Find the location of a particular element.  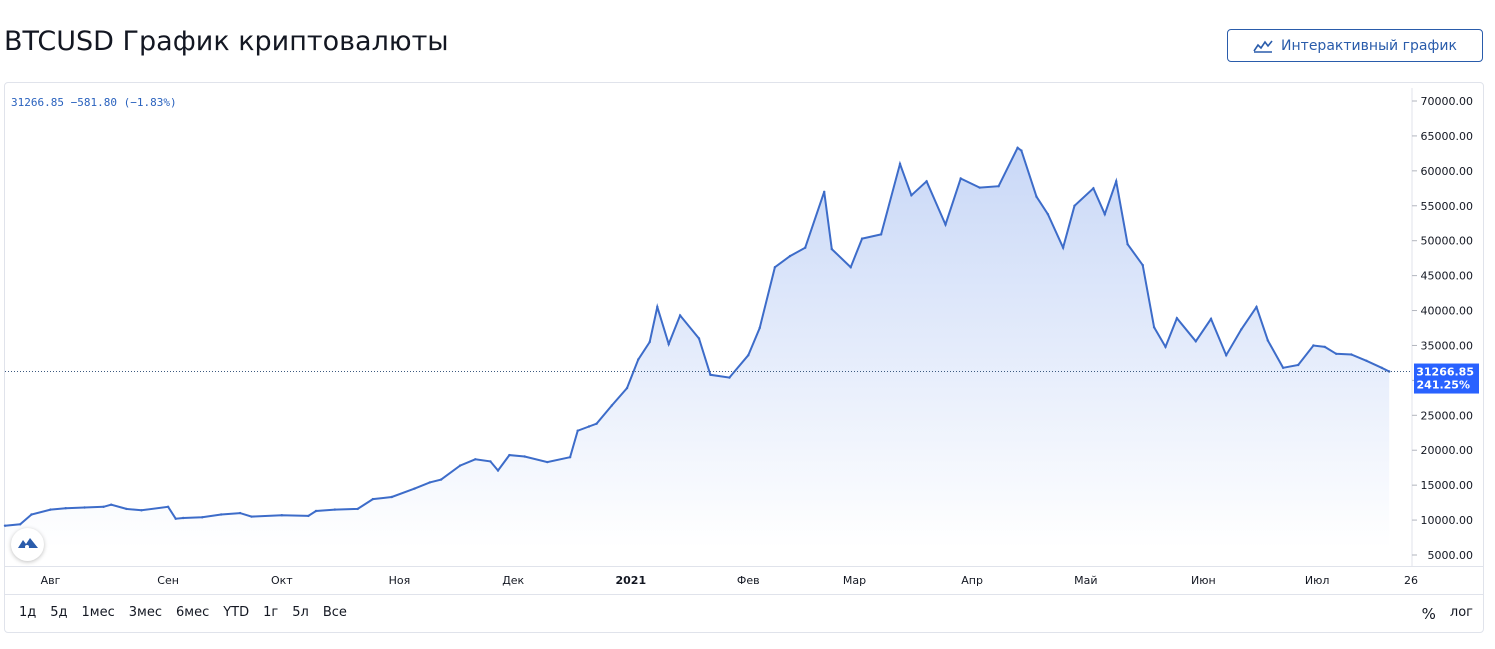

range-button: 6мес is located at coordinates (193, 612).